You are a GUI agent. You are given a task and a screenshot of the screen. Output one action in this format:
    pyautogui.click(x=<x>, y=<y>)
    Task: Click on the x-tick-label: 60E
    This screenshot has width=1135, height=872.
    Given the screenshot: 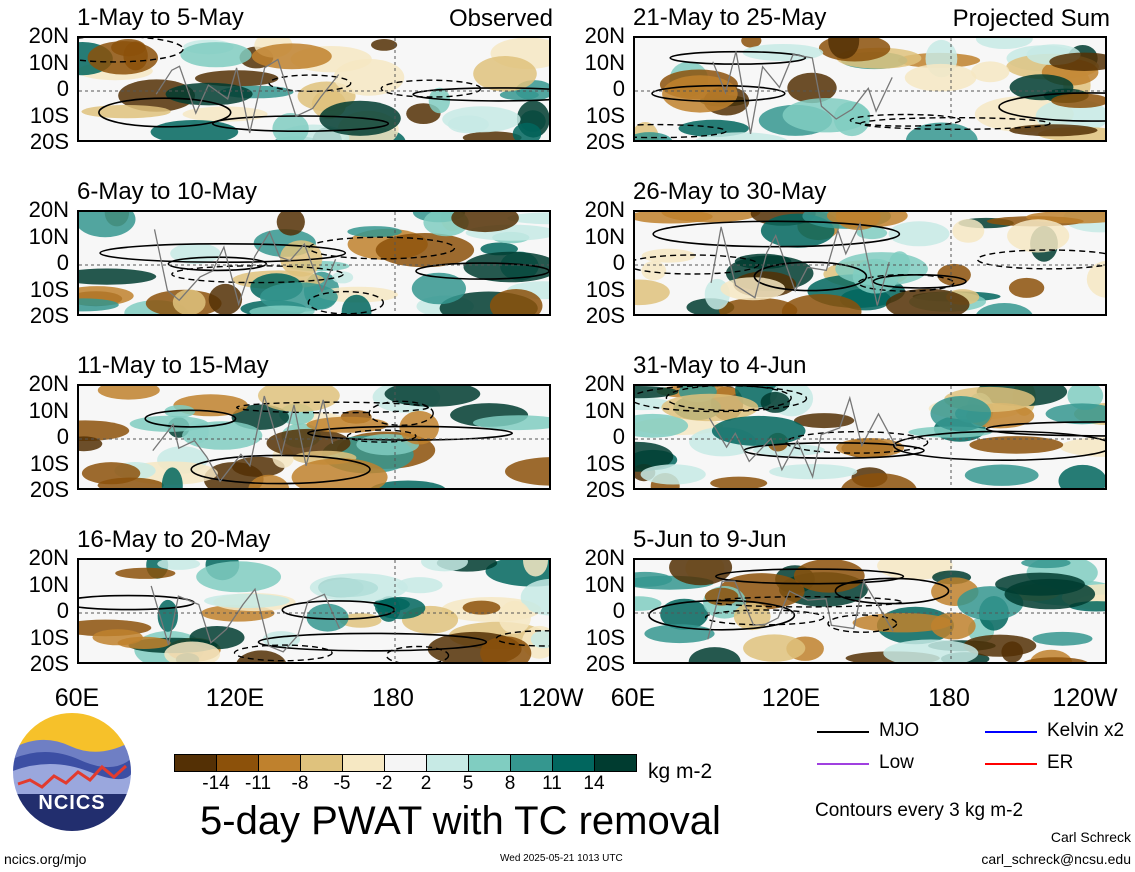 What is the action you would take?
    pyautogui.click(x=633, y=698)
    